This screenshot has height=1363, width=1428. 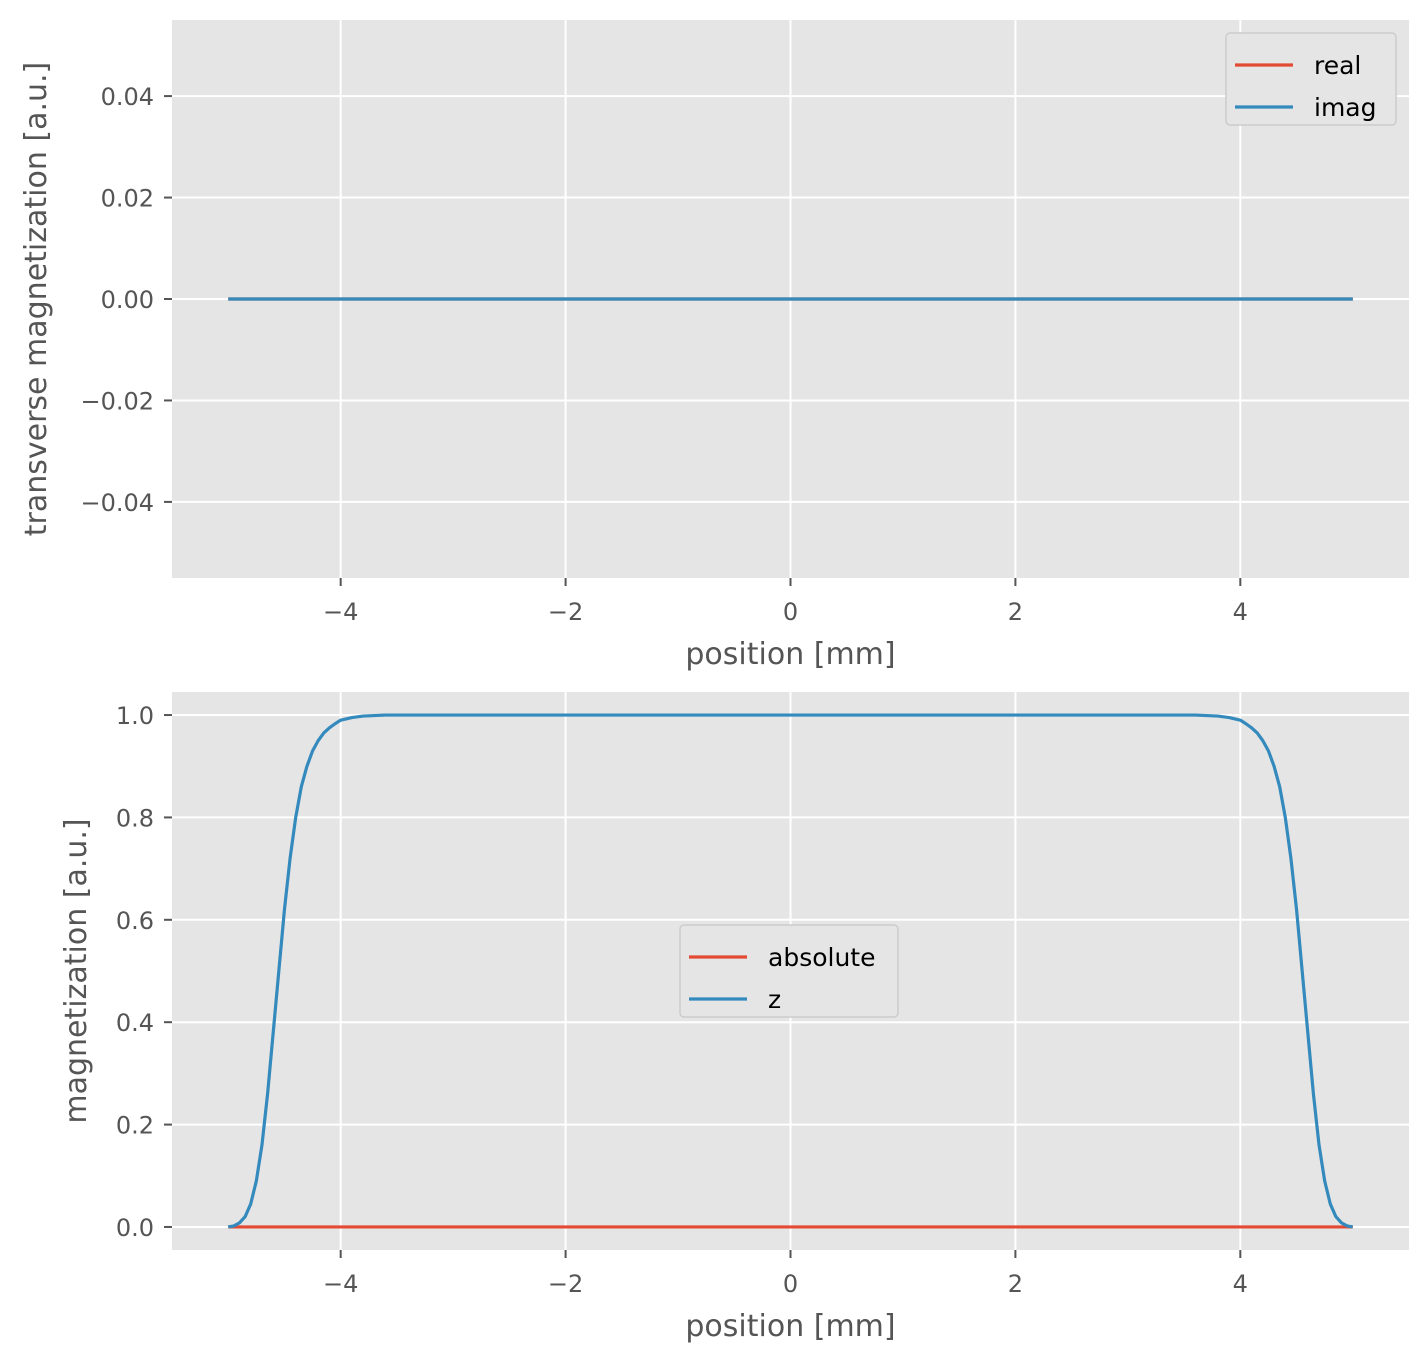 I want to click on legend: real imag, so click(x=1311, y=79).